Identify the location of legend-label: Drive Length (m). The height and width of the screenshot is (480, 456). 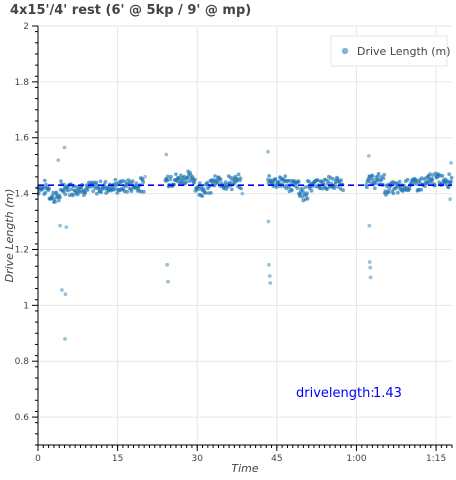
(404, 51).